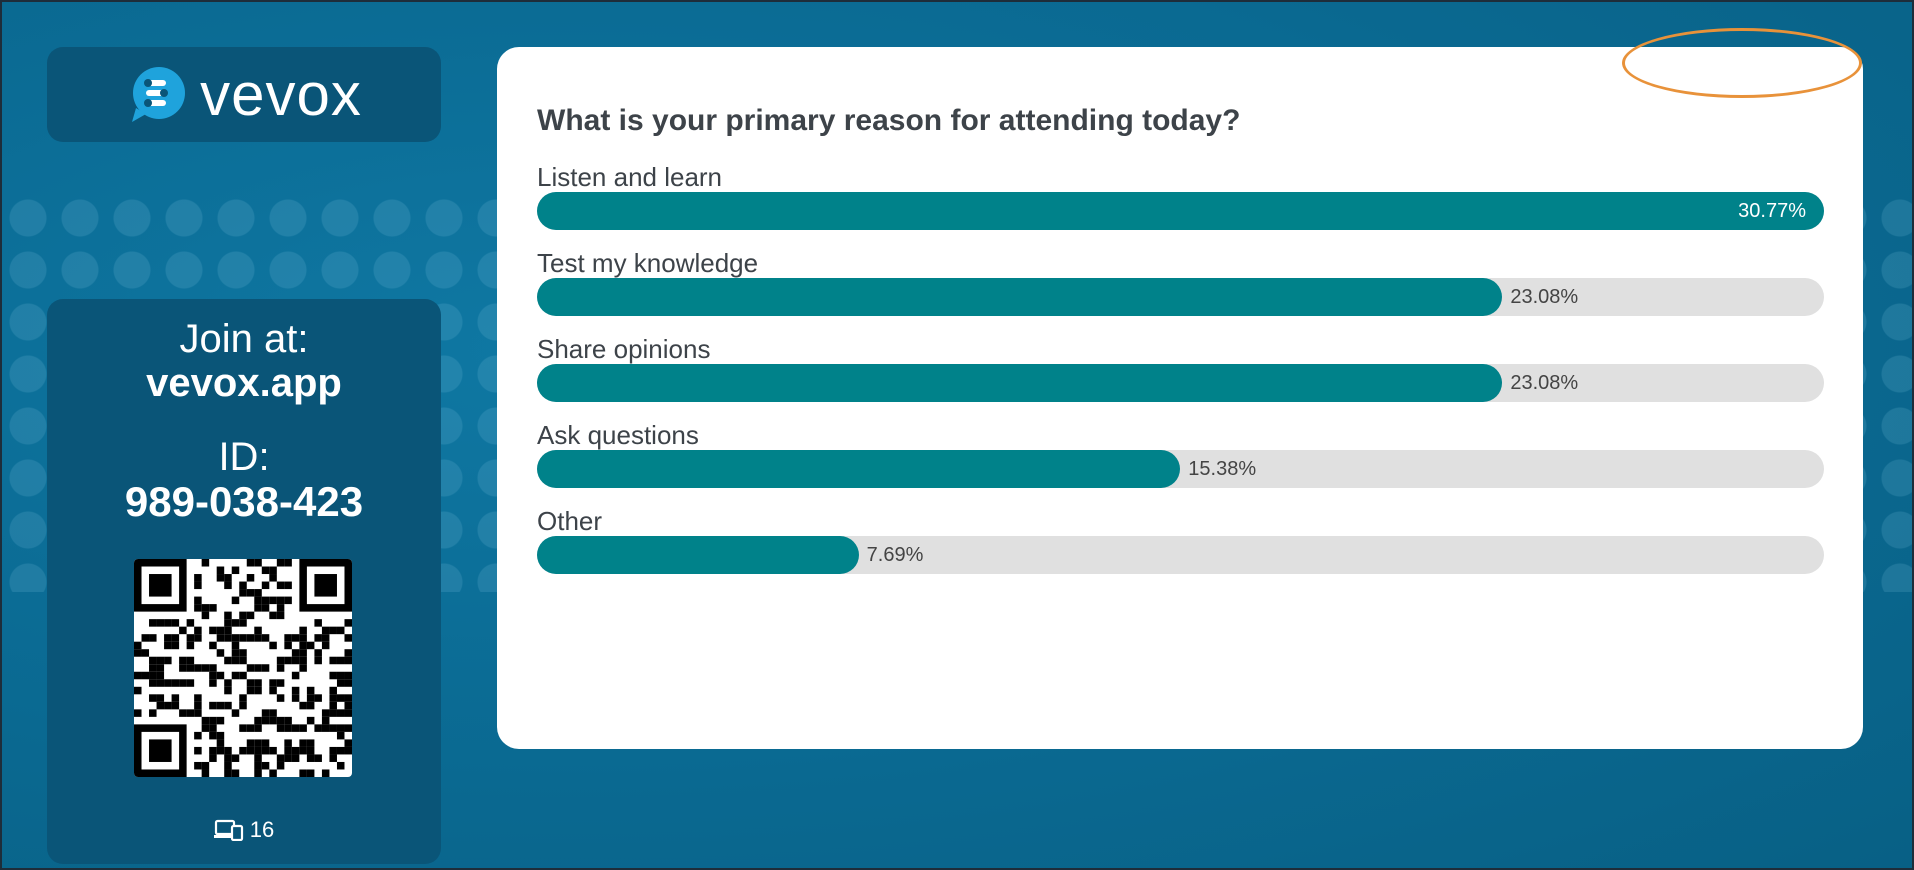 The width and height of the screenshot is (1914, 870). I want to click on join-label: Join at:, so click(244, 339).